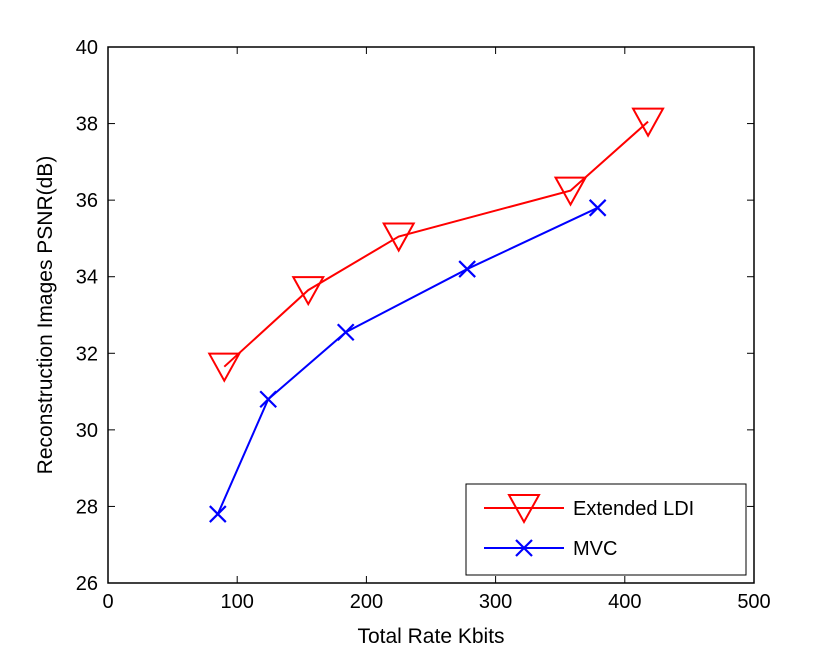  I want to click on y-tick-label: 30, so click(87, 431).